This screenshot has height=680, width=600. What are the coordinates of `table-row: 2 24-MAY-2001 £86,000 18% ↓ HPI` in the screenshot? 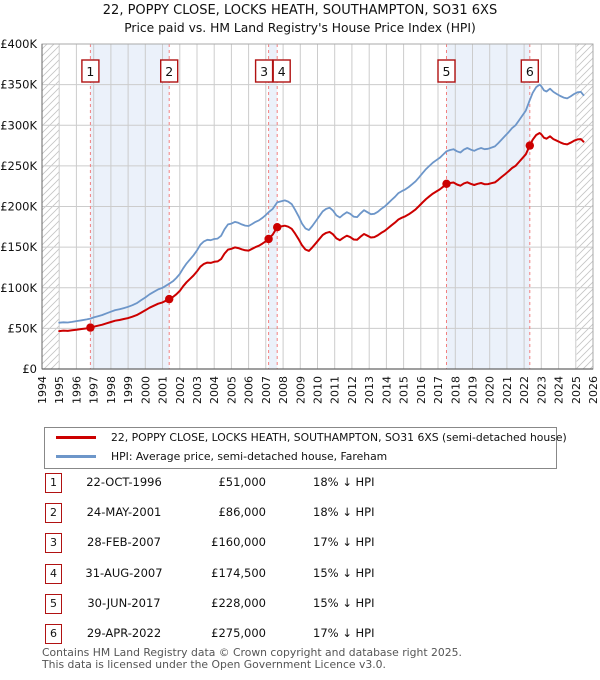 It's located at (300, 513).